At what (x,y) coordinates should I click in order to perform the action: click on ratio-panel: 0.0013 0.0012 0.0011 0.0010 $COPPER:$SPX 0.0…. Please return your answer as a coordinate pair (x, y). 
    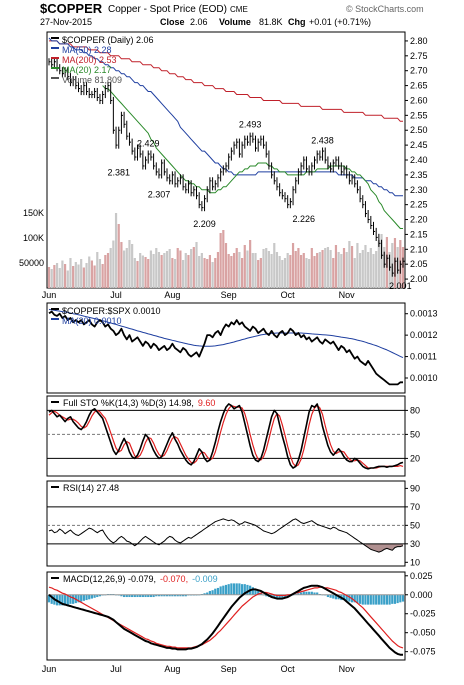
    Looking at the image, I should click on (242, 348).